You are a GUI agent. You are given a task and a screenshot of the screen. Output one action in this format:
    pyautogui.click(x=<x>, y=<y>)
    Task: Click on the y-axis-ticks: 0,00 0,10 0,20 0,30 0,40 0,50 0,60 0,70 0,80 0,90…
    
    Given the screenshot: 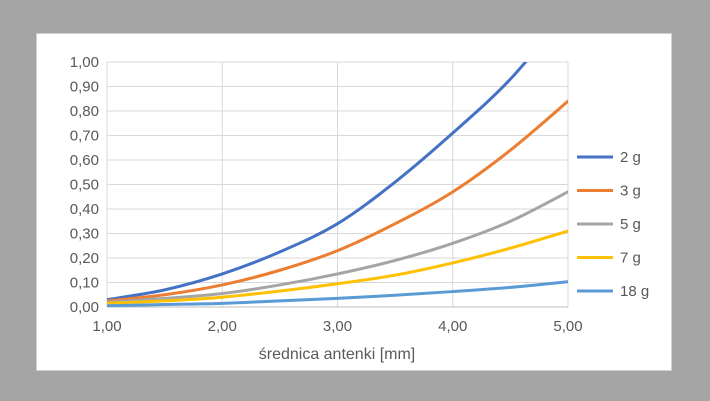 What is the action you would take?
    pyautogui.click(x=84, y=185)
    